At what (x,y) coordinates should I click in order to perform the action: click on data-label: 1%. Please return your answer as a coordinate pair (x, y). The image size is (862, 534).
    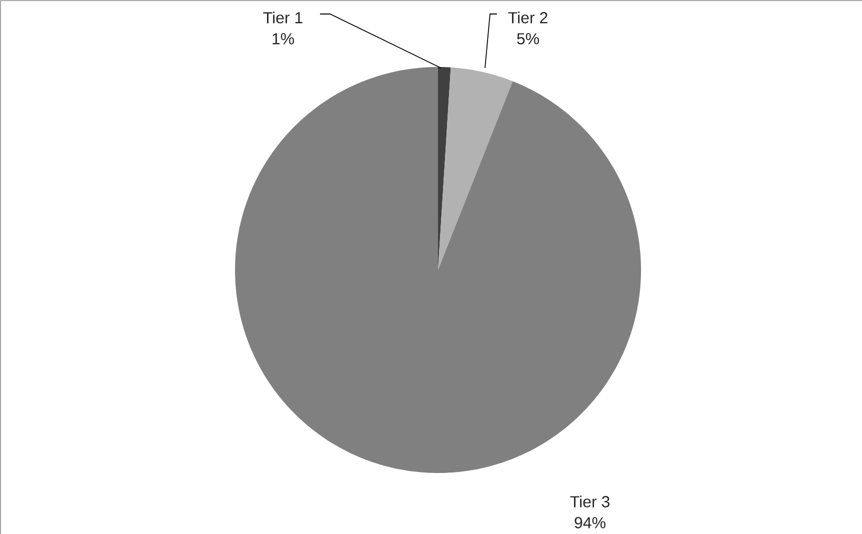
    Looking at the image, I should click on (283, 38).